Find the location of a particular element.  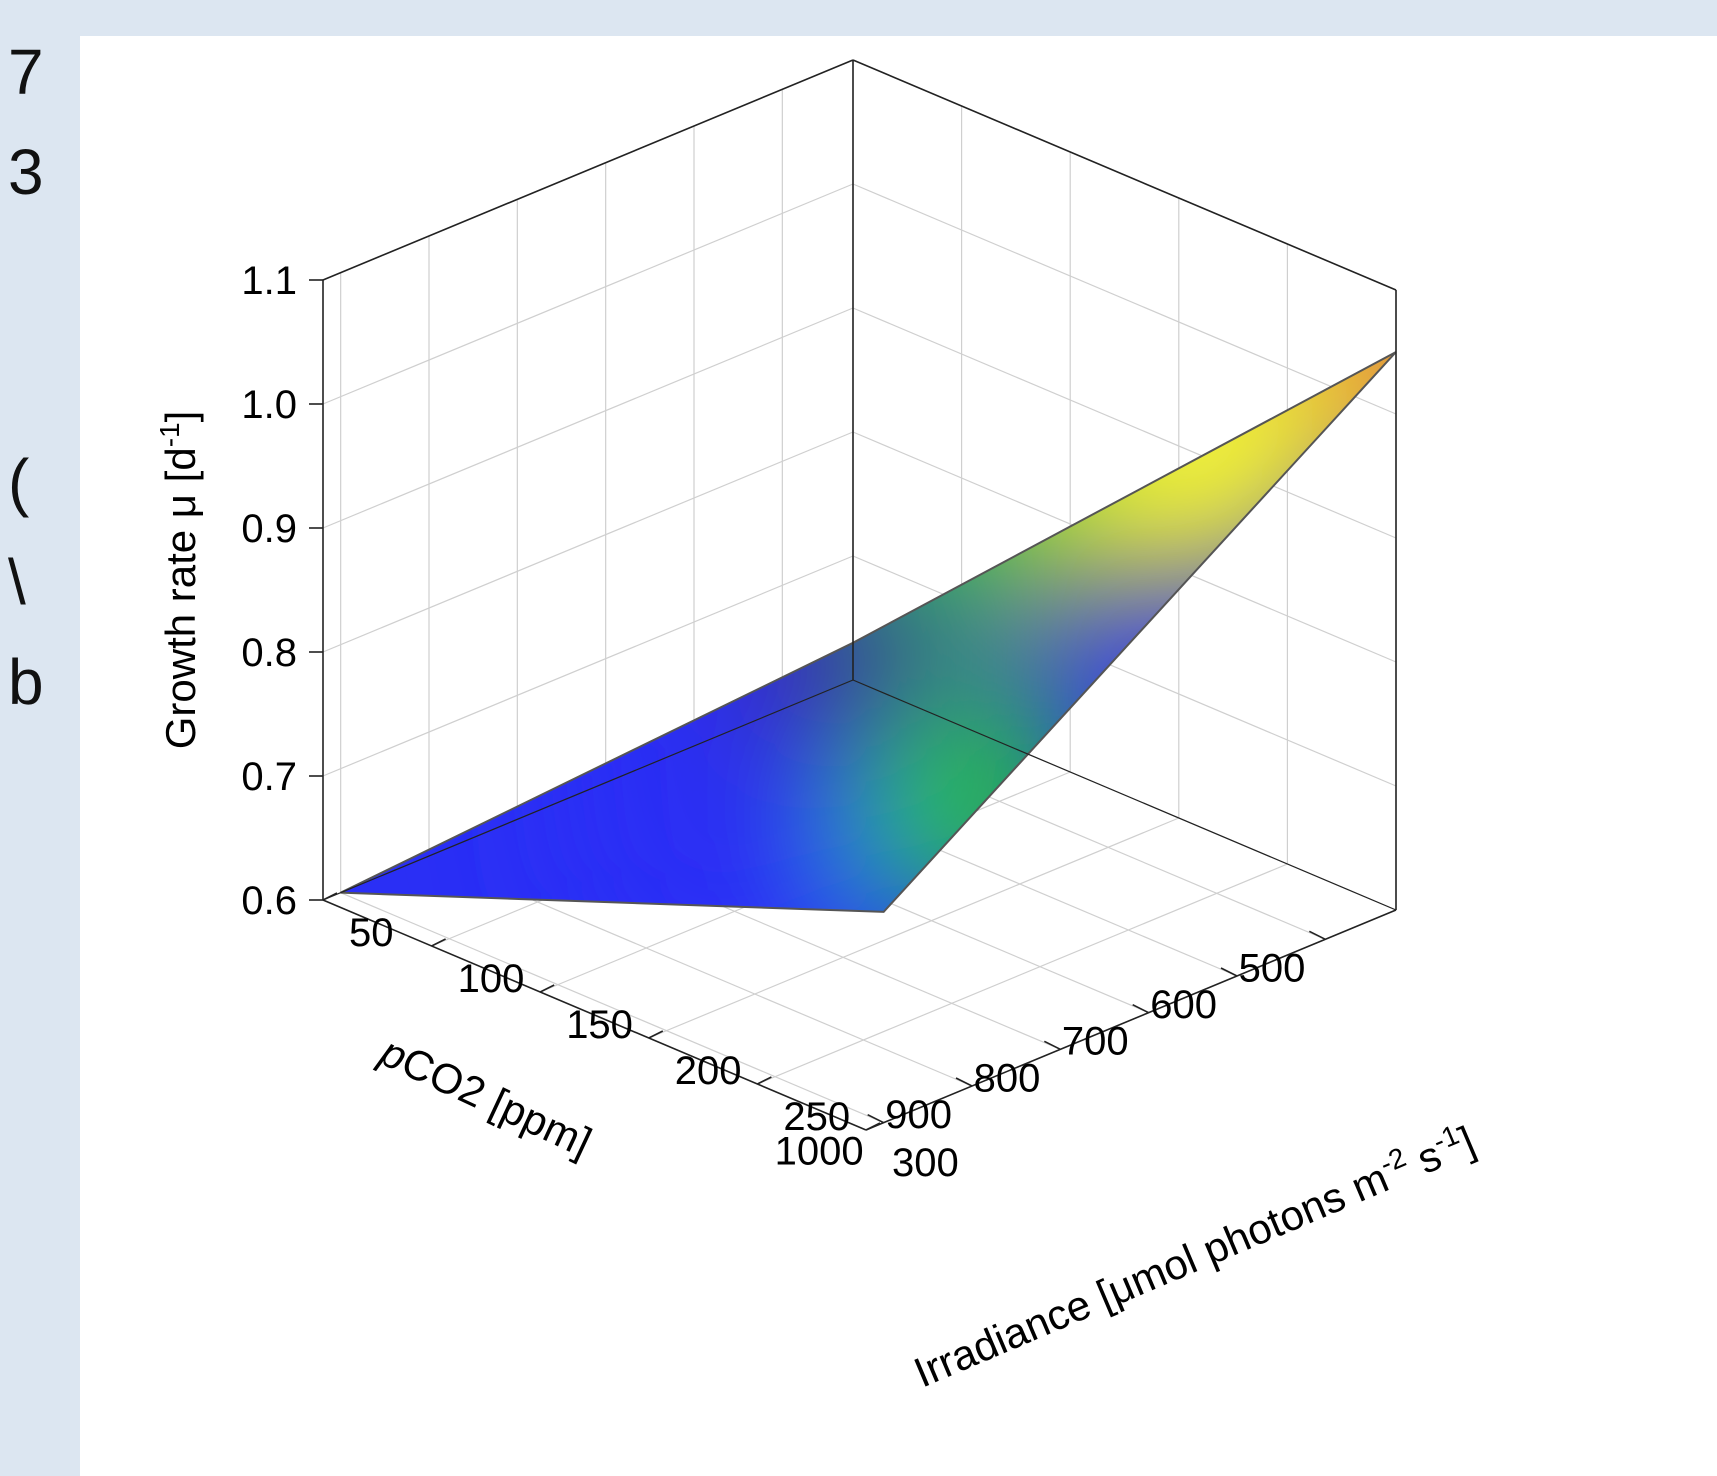

z-tick-label: 1.1 is located at coordinates (269, 281).